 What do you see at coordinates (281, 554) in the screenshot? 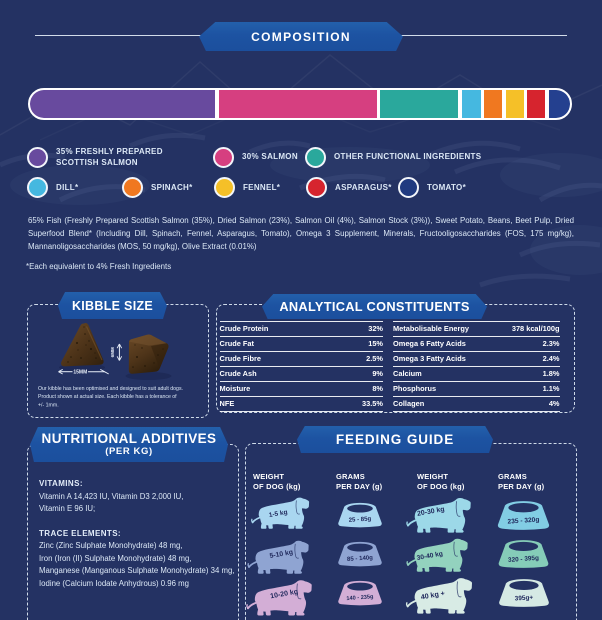
I see `svg-text: 5-10 kg` at bounding box center [281, 554].